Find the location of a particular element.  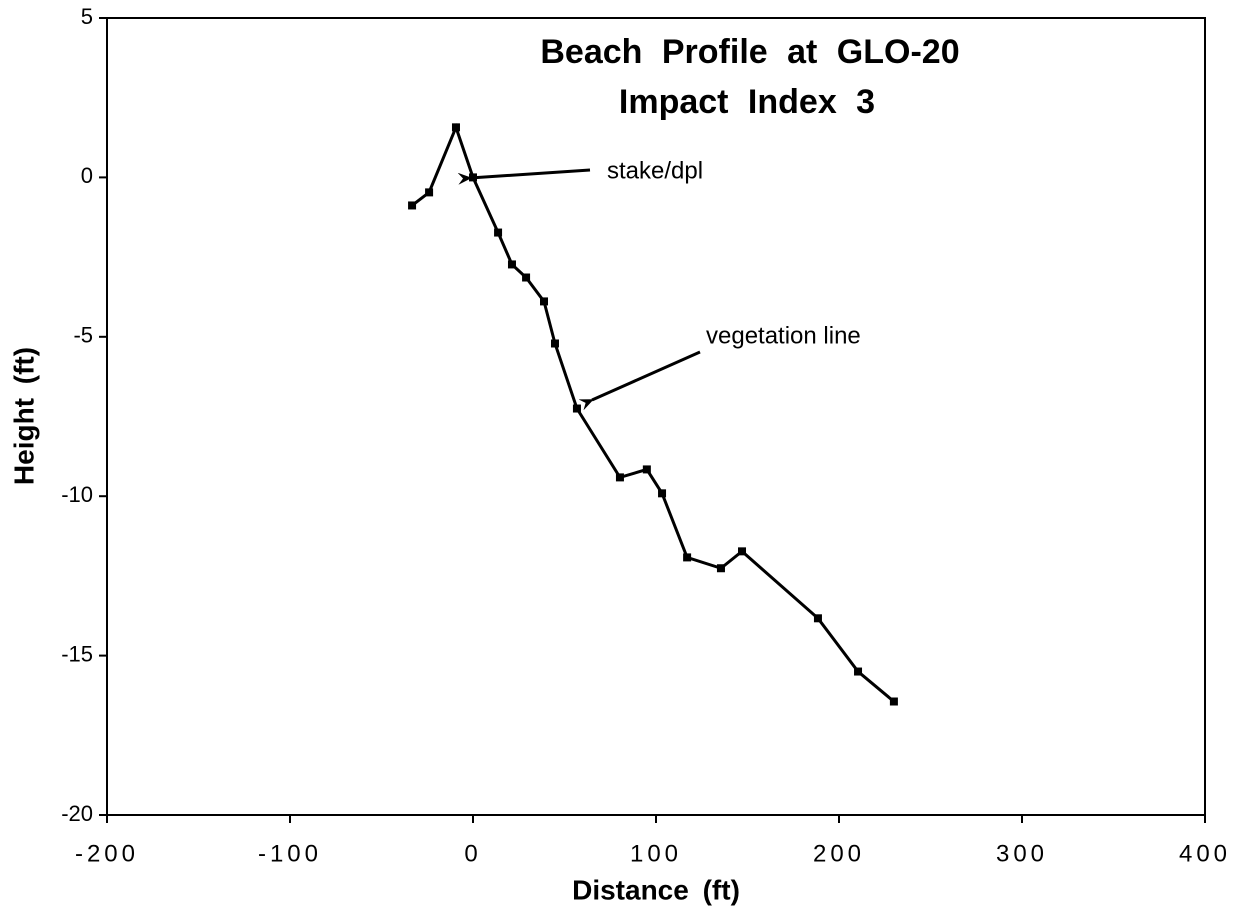

x-tick-label: -100 is located at coordinates (290, 853).